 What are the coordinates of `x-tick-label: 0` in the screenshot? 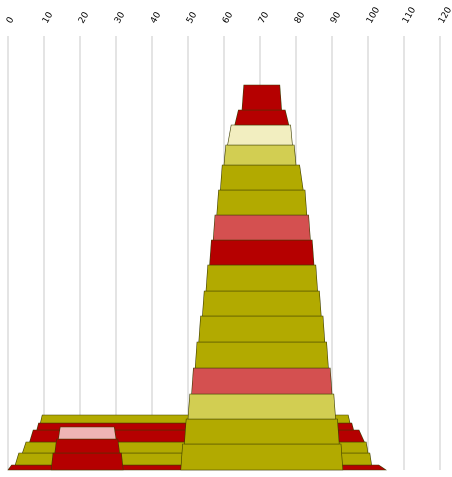 It's located at (11, 20).